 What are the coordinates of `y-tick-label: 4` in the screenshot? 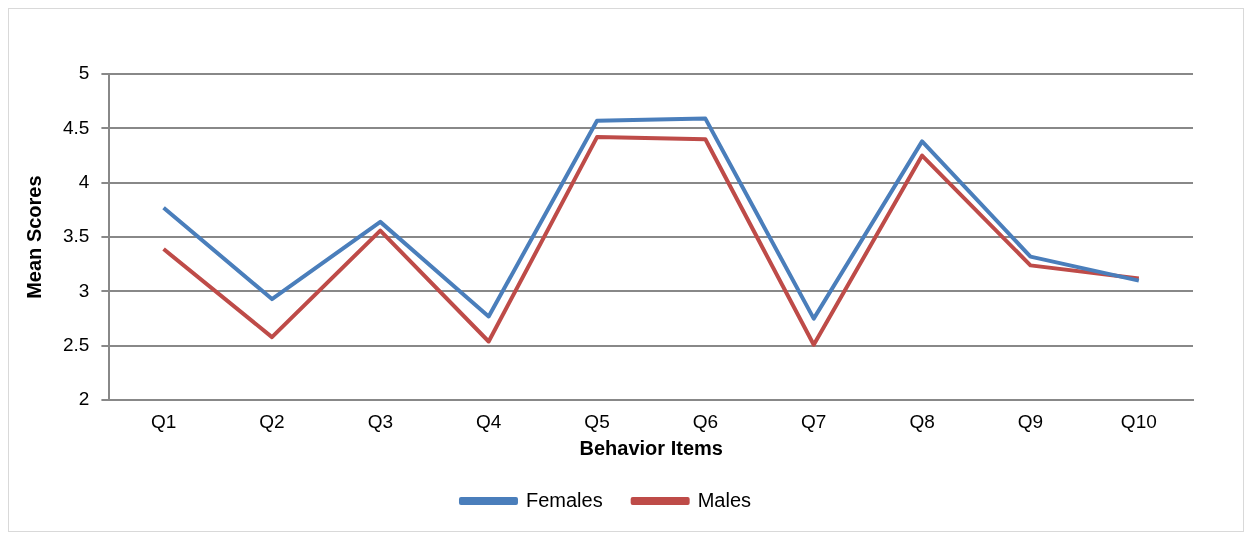 It's located at (84, 181).